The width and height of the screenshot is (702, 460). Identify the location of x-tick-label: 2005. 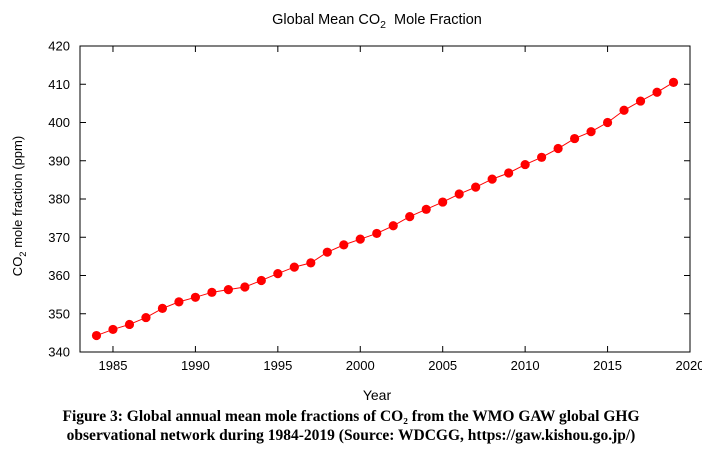
(442, 365).